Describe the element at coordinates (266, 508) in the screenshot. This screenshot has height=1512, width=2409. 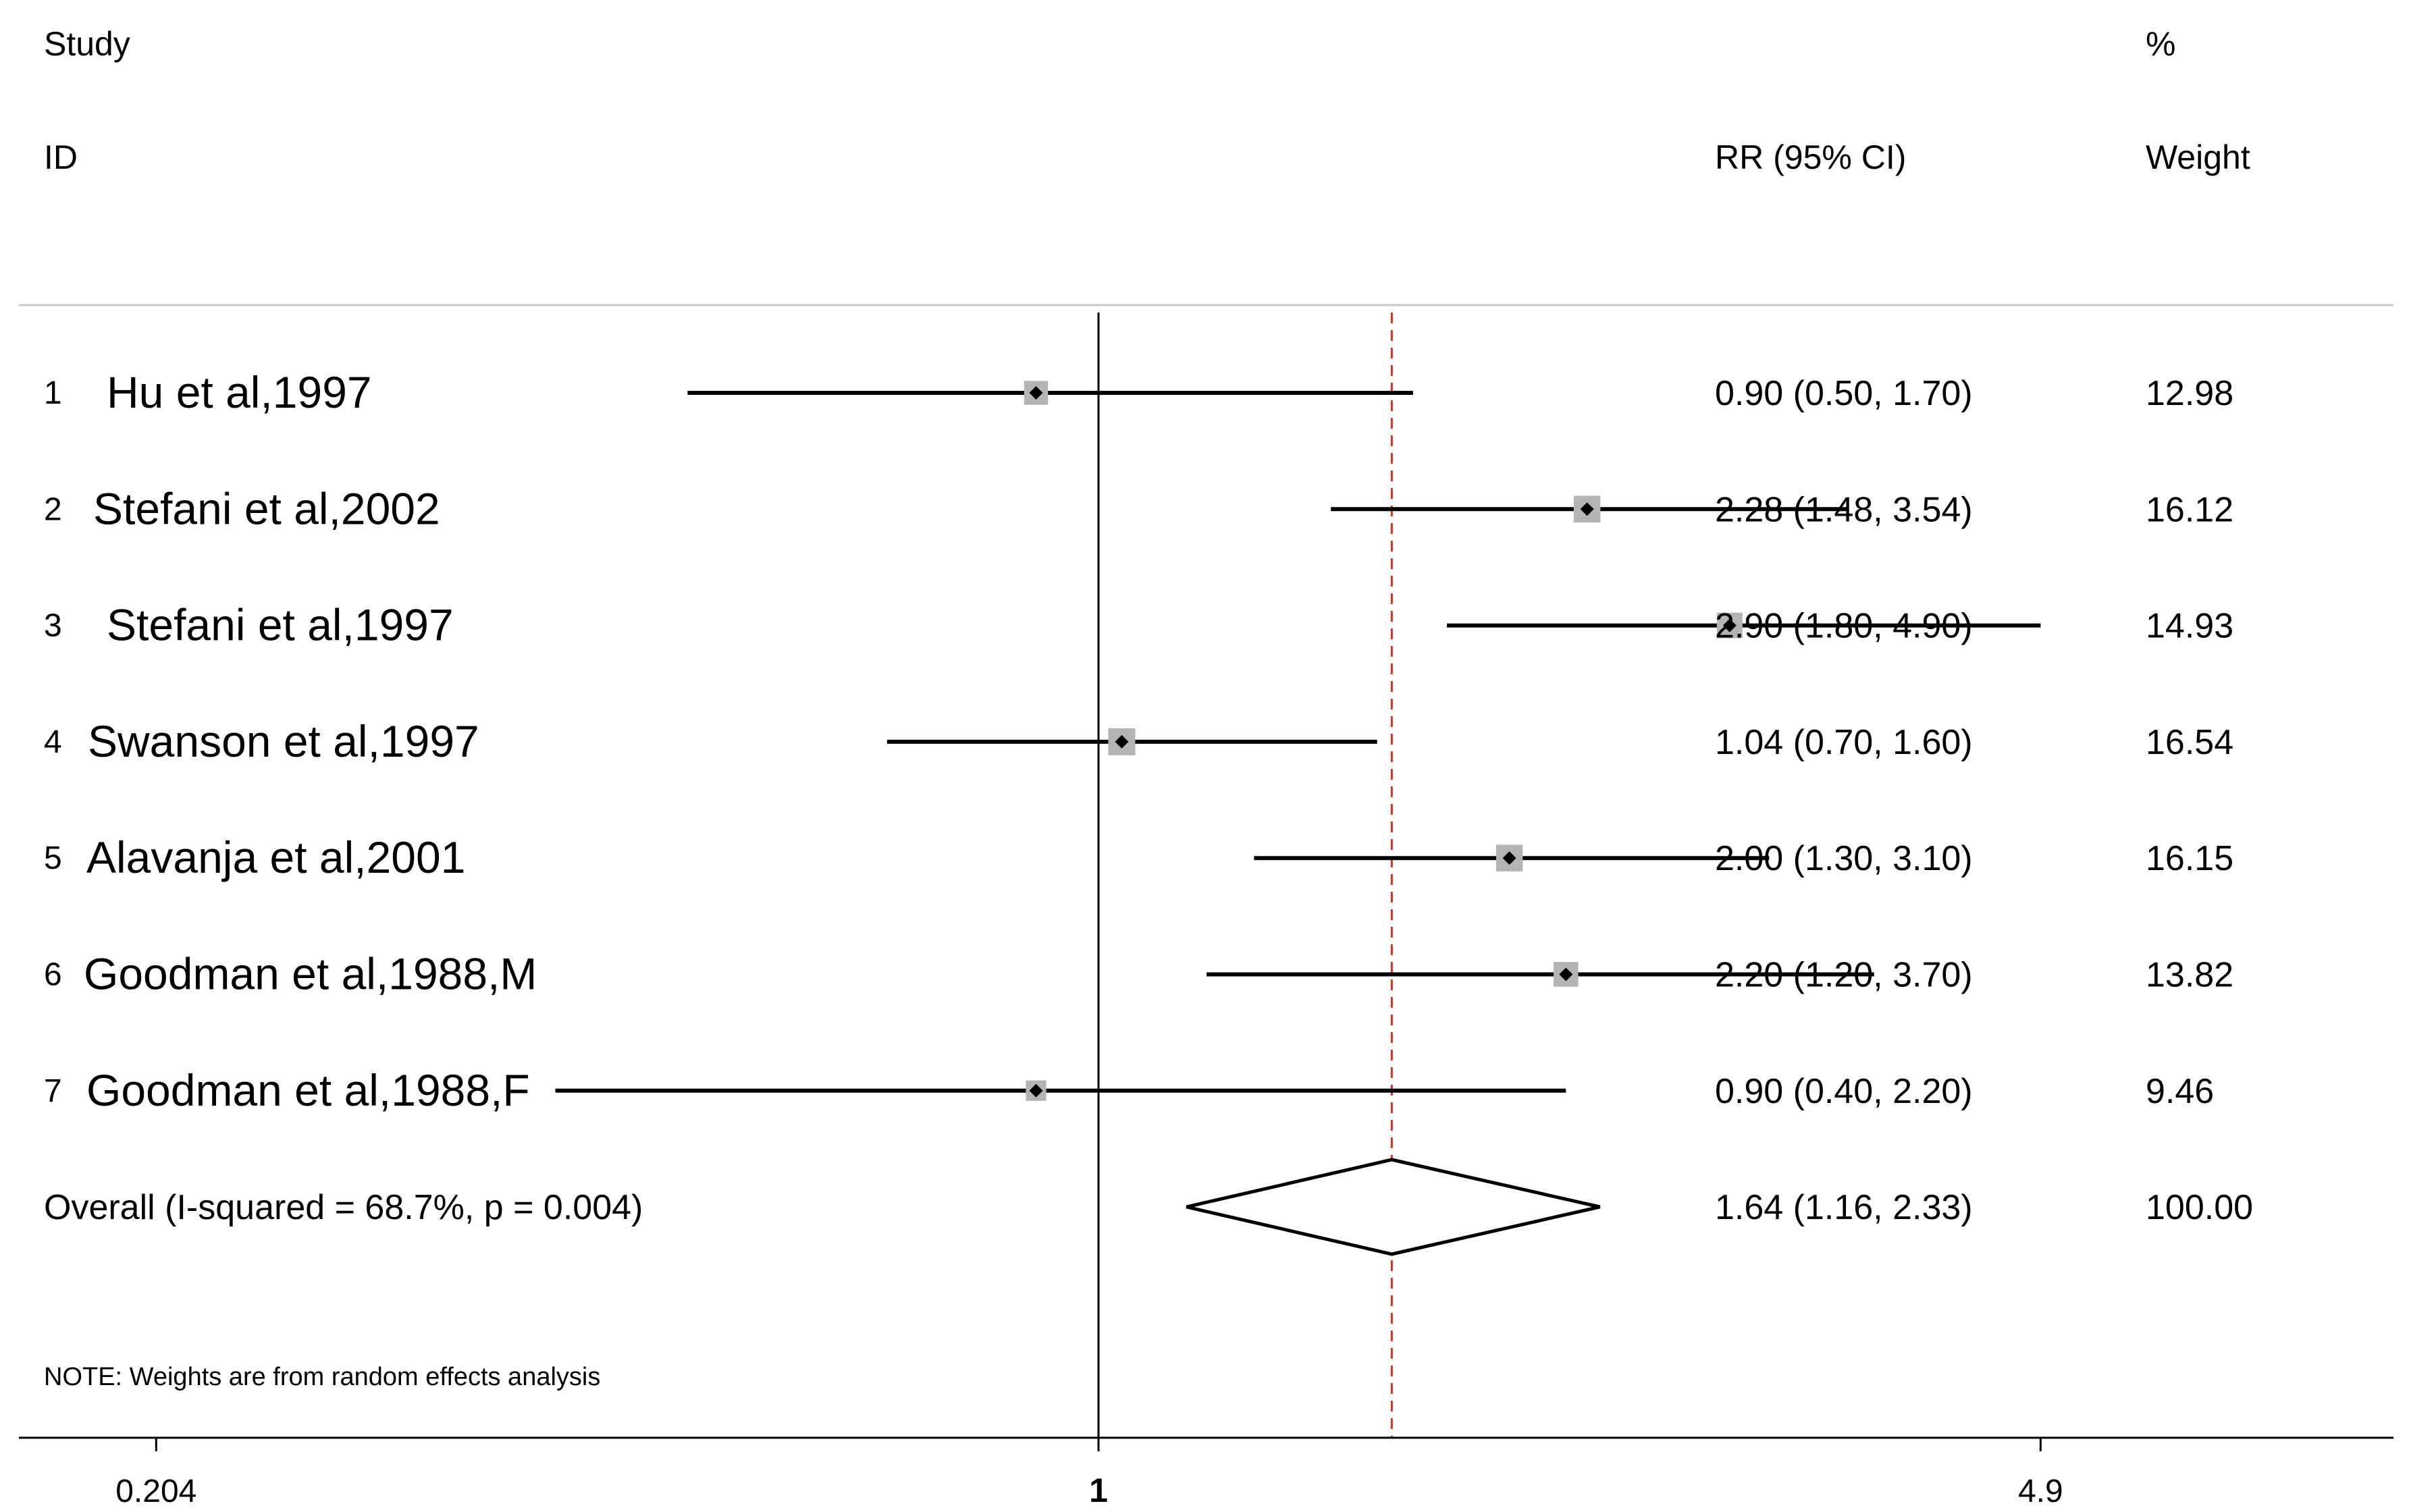
I see `study-name: Stefani et al,2002` at that location.